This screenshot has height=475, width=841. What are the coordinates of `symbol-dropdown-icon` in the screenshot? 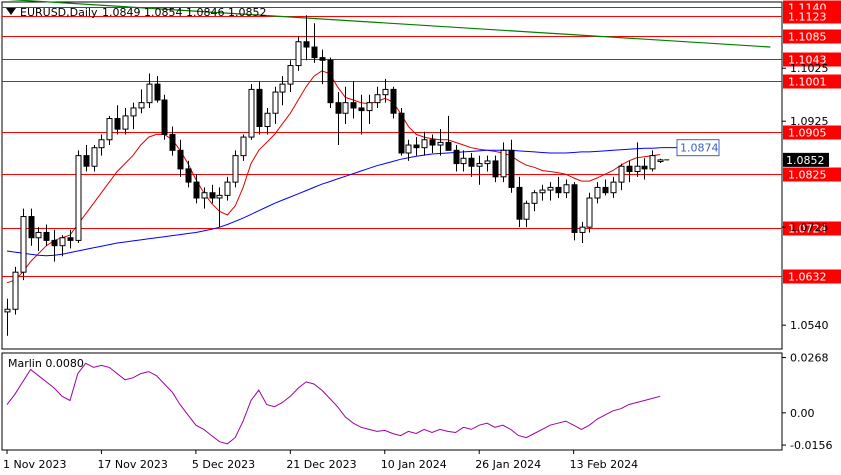 It's located at (11, 11).